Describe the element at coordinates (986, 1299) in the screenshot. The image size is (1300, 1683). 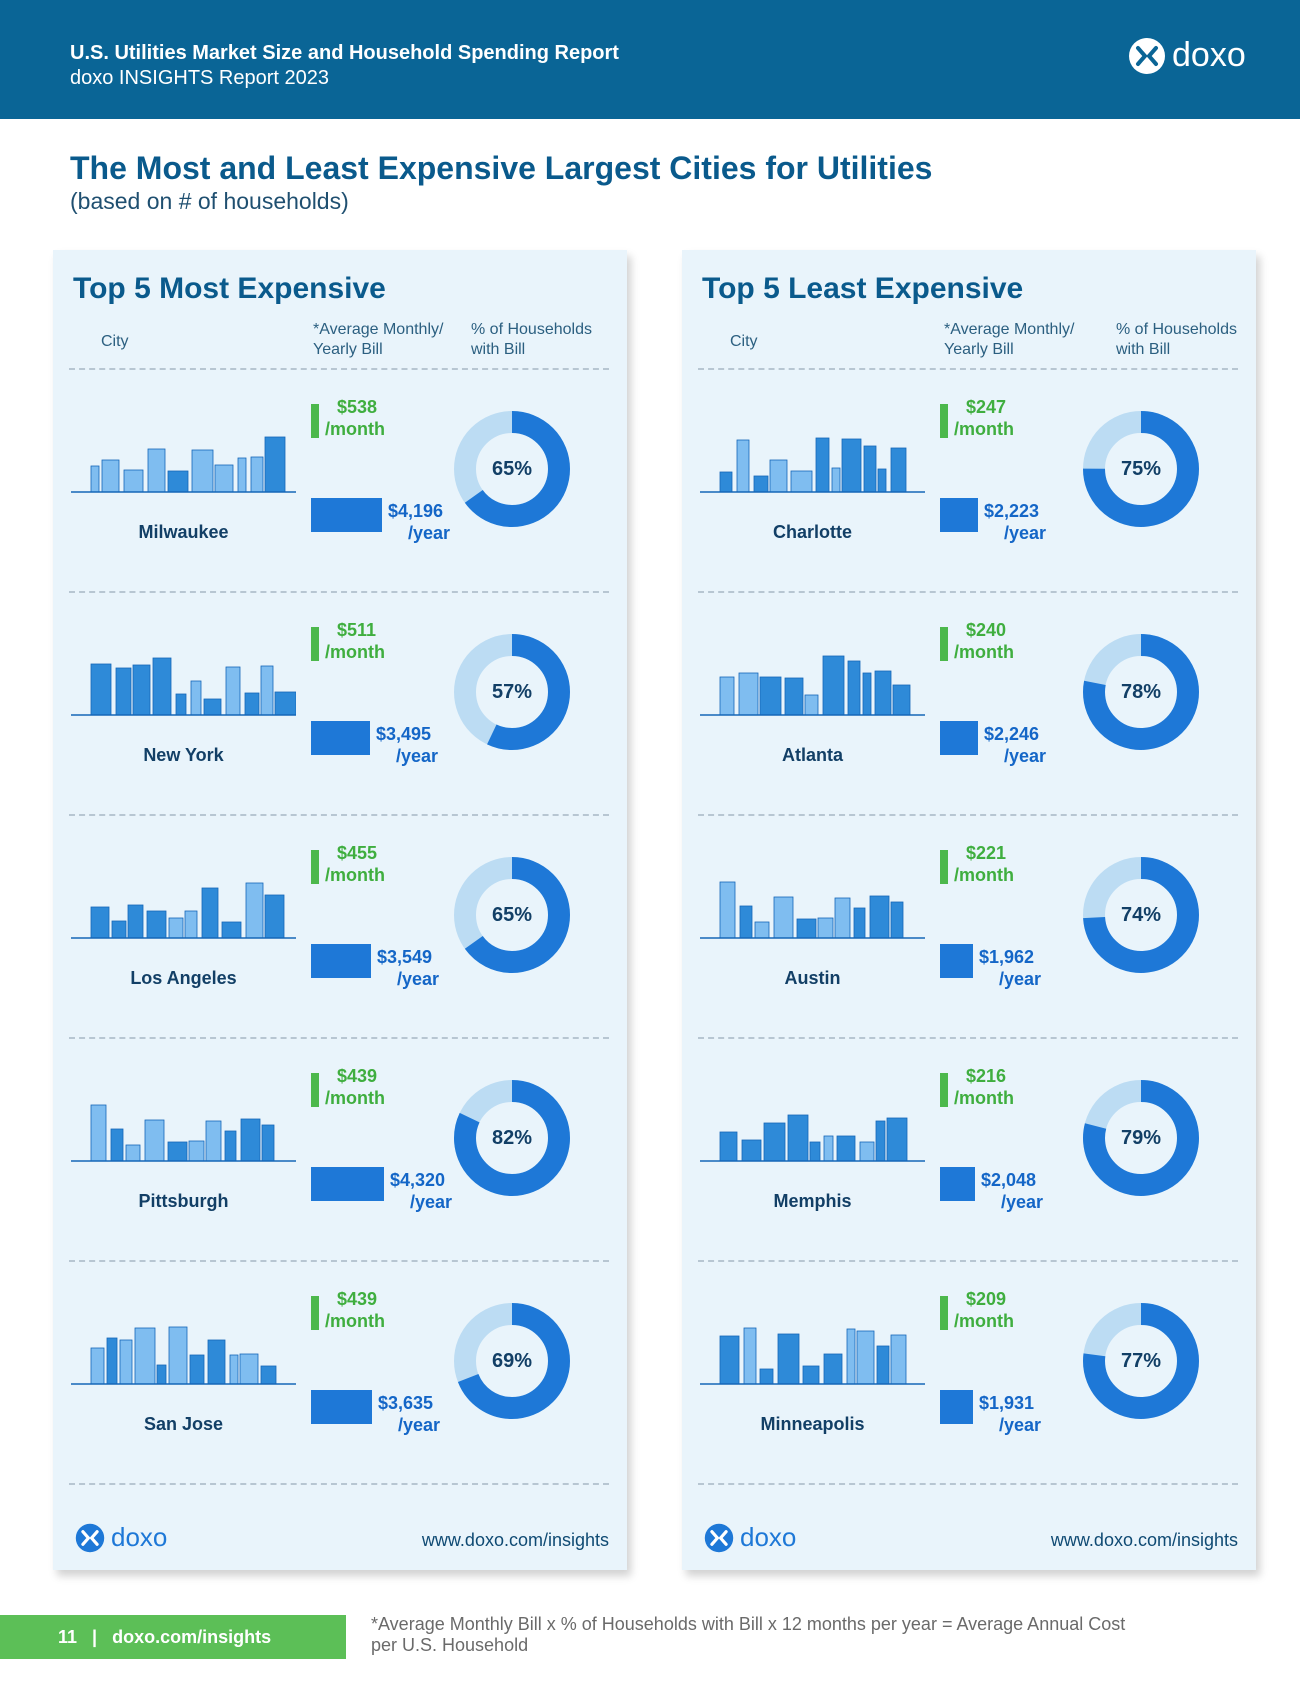
I see `monthly-amount: $209` at that location.